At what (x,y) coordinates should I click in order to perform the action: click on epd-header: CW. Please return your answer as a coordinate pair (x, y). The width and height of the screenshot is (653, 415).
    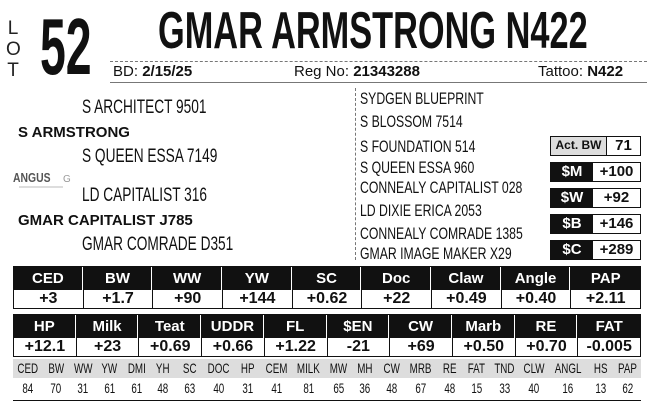
    Looking at the image, I should click on (421, 326).